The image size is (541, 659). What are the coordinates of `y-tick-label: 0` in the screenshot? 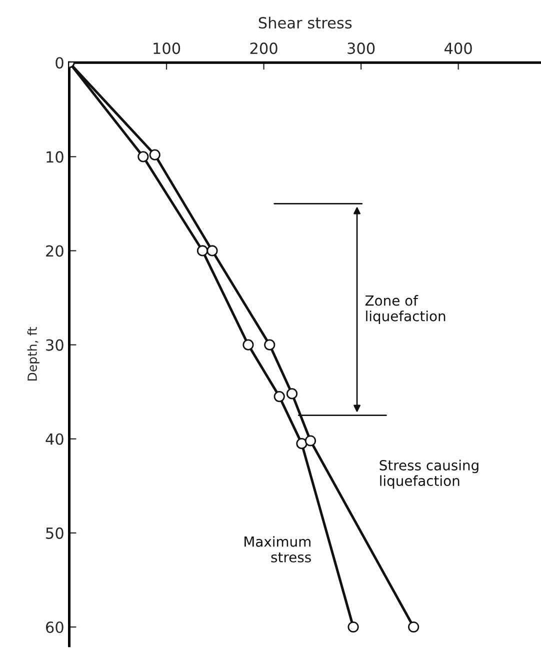 It's located at (60, 63).